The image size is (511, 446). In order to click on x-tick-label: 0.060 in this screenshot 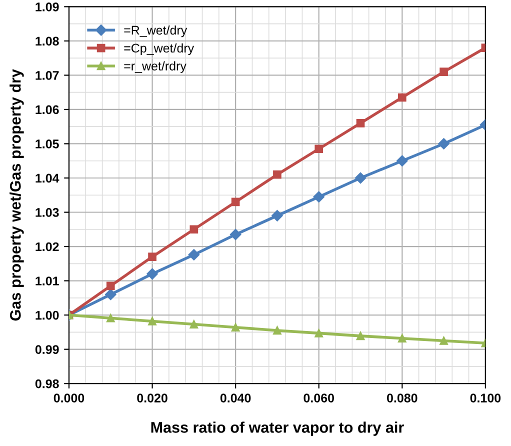, I will do `click(319, 398)`.